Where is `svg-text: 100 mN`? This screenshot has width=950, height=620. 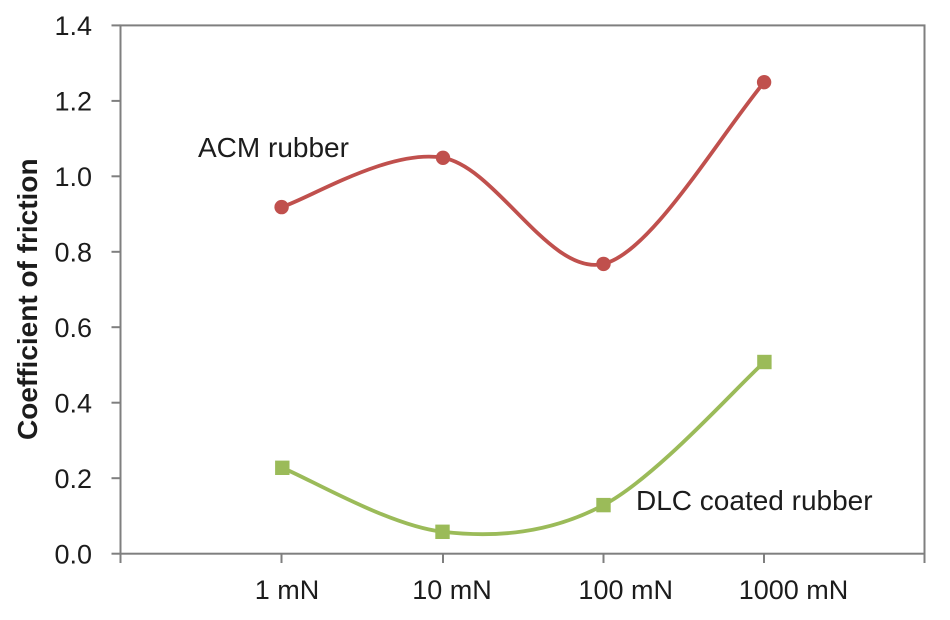
svg-text: 100 mN is located at coordinates (625, 590).